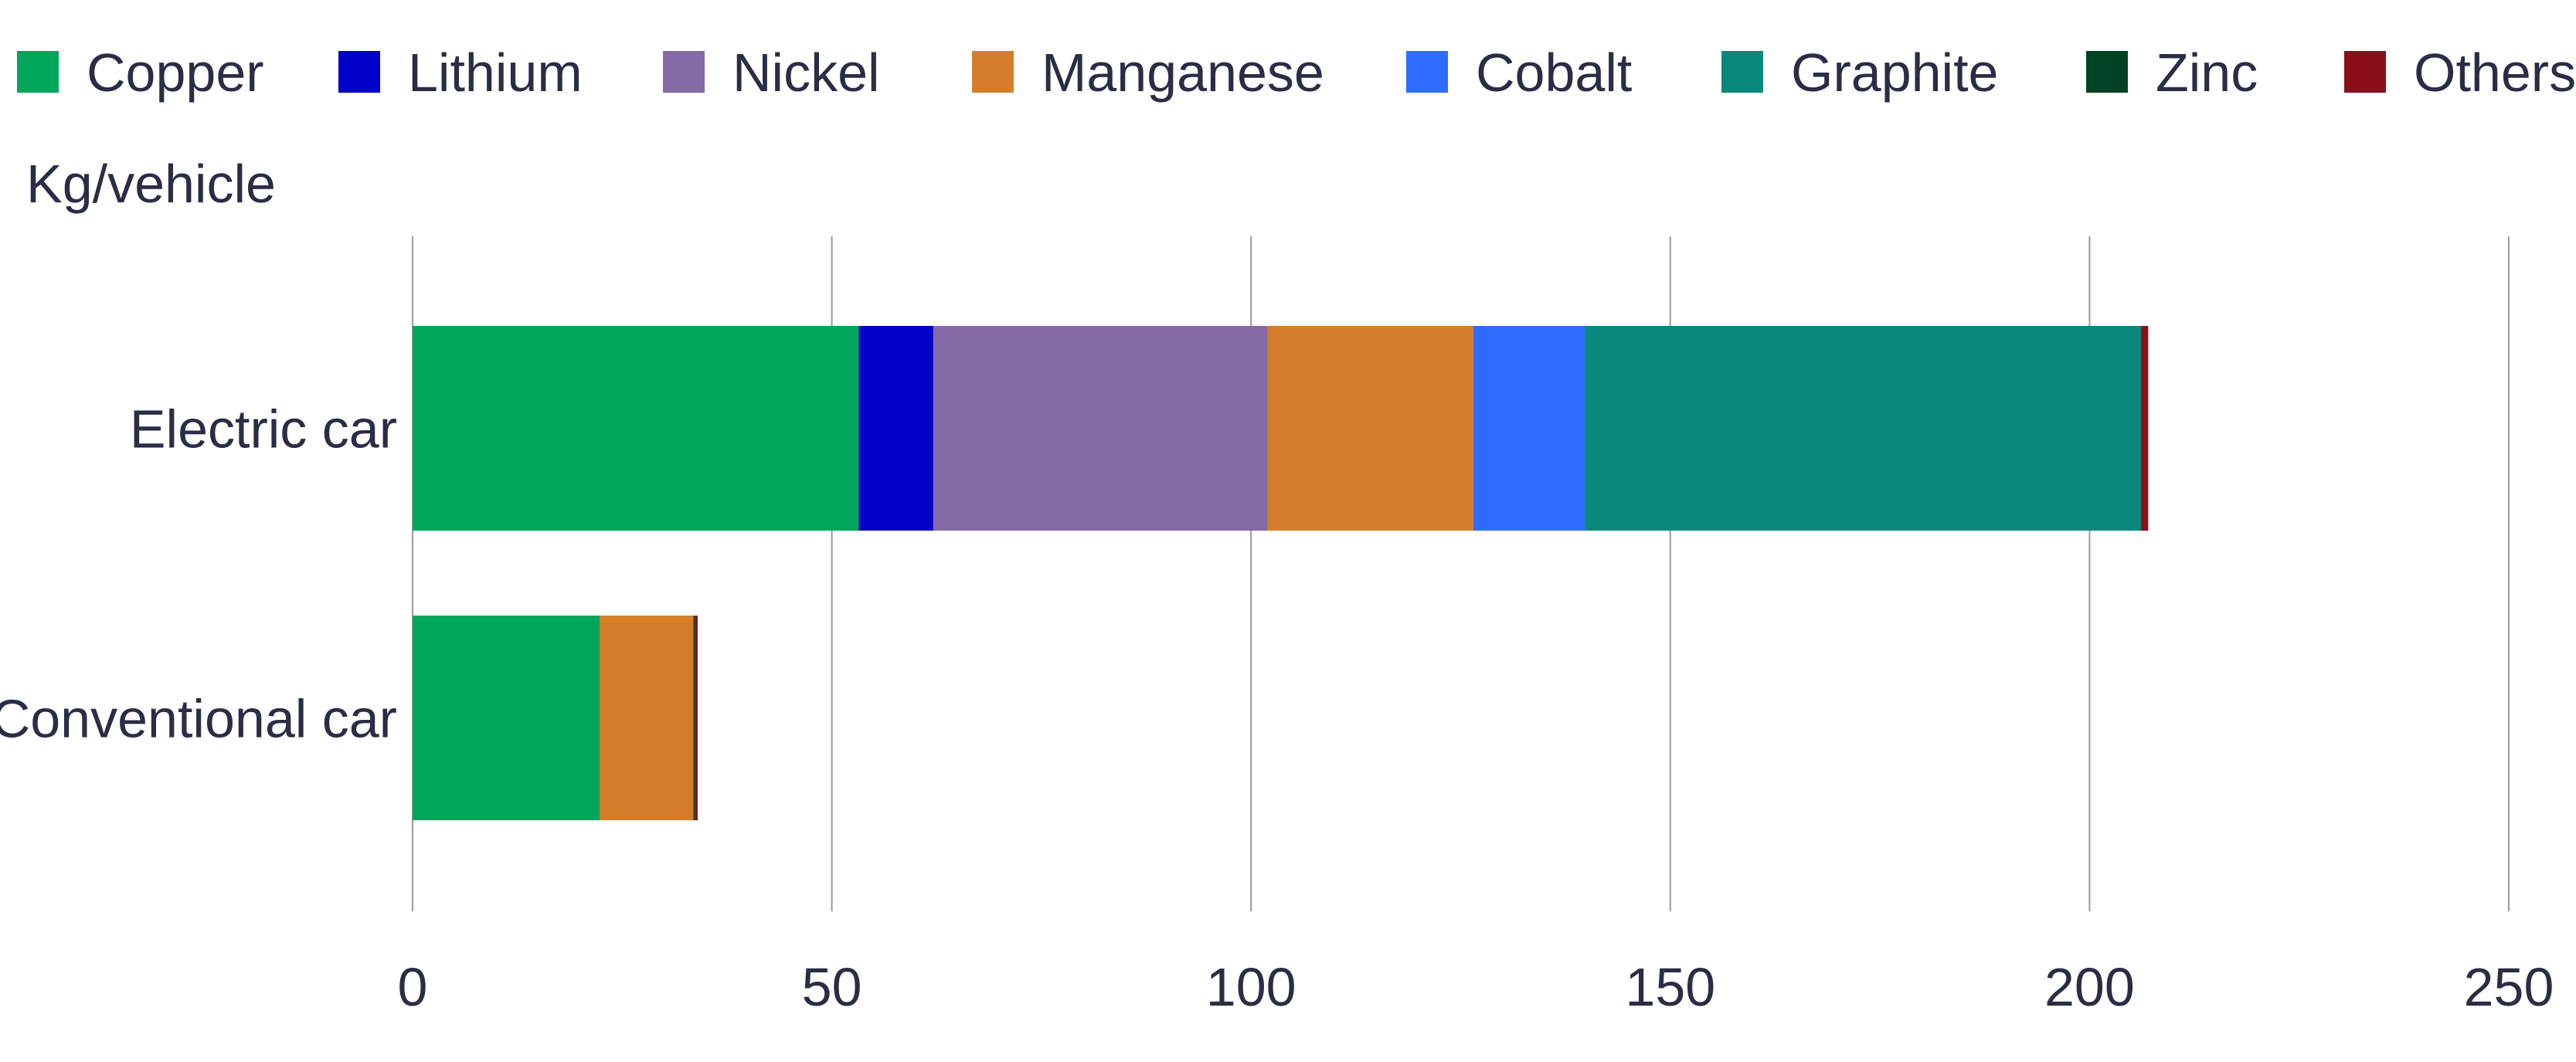 This screenshot has height=1062, width=2576. I want to click on x-tick-label-50: 50, so click(832, 987).